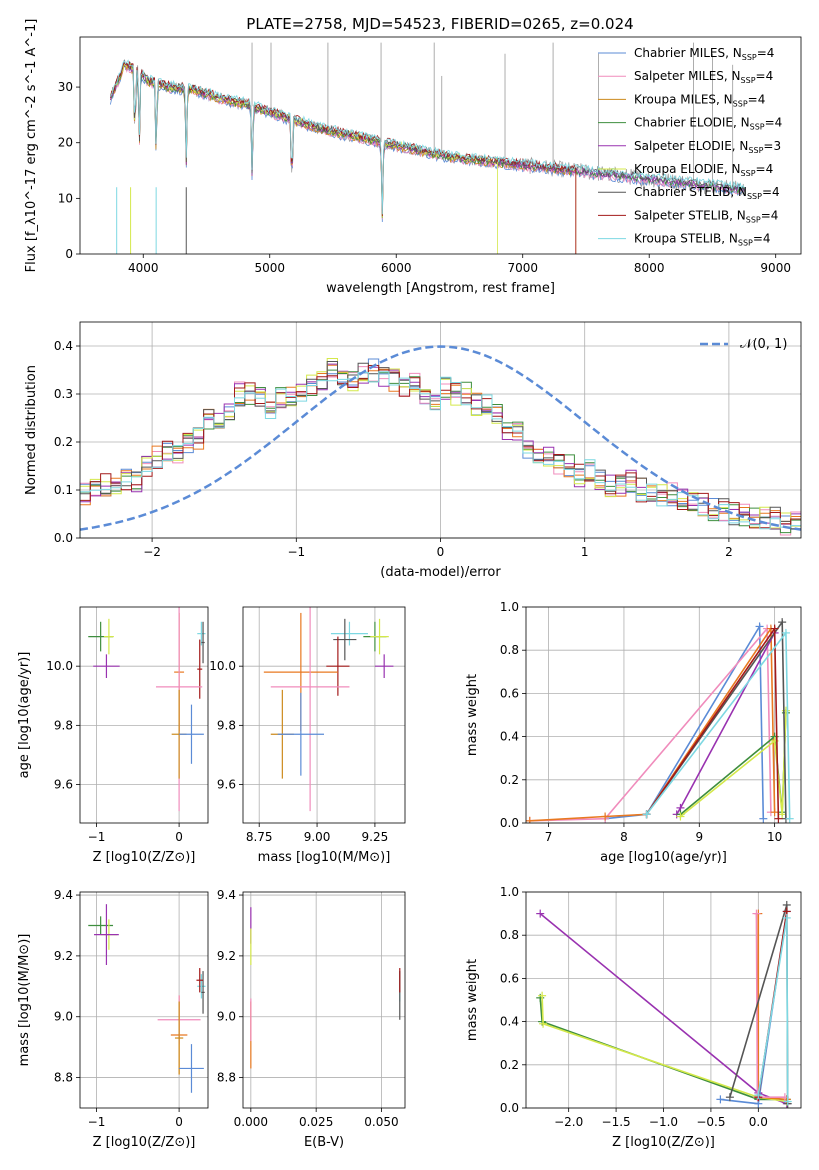  Describe the element at coordinates (147, 998) in the screenshot. I see `mass_vs_Z-plot-area` at that location.